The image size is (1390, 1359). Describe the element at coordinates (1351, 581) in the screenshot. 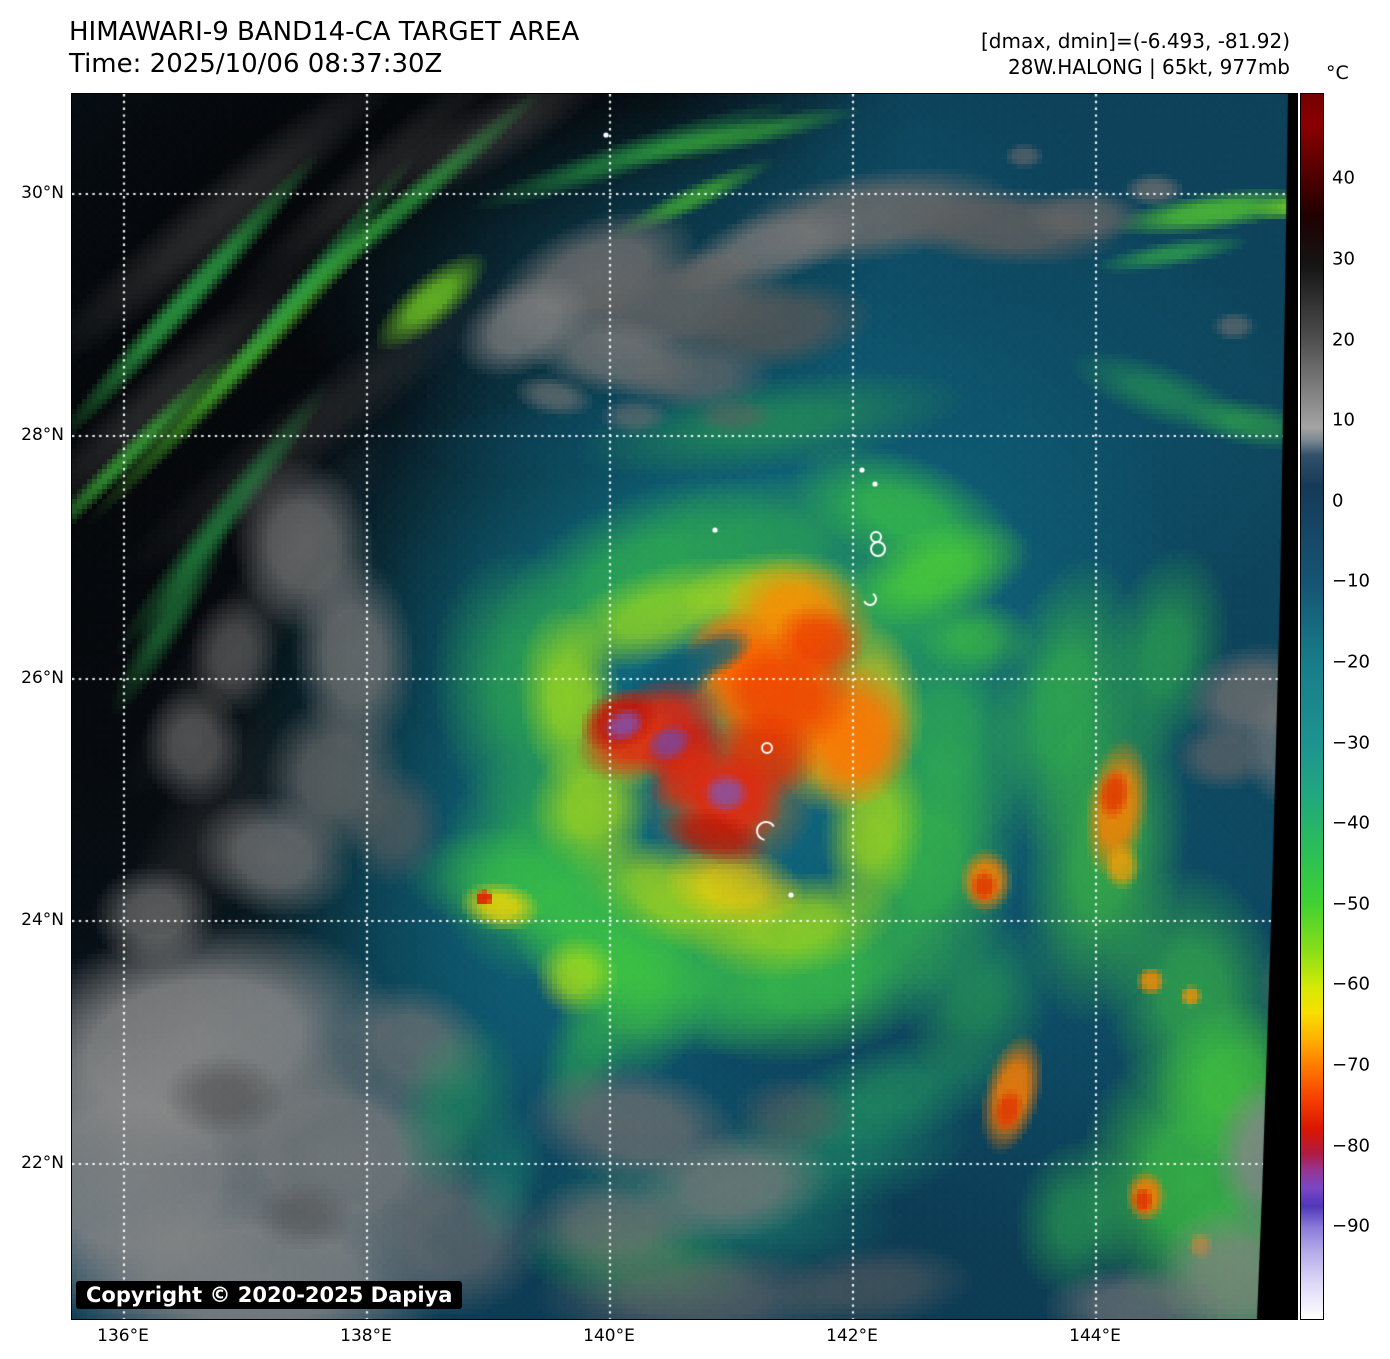

I see `colorbar-tick-label: −10` at that location.